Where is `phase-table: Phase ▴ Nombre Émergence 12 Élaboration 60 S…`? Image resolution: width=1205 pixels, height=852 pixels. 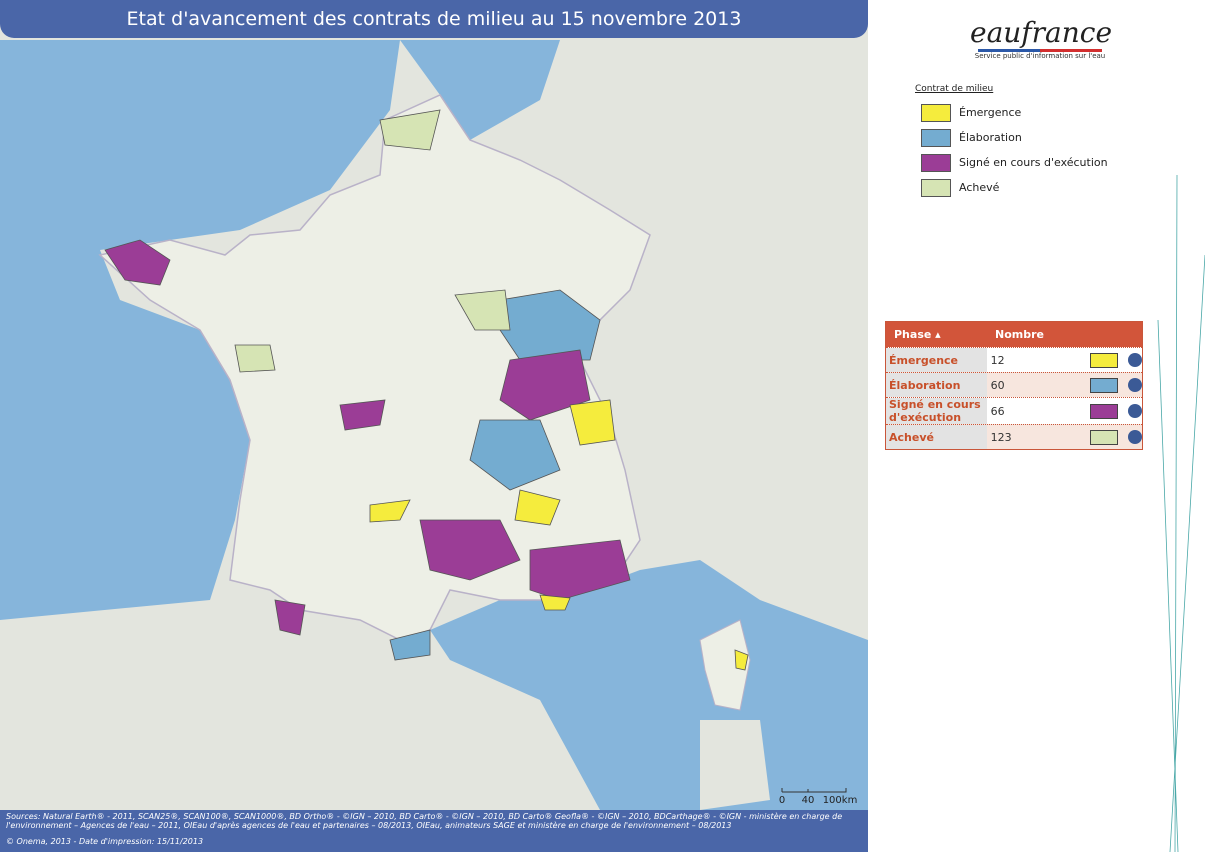
phase-table: Phase ▴ Nombre Émergence 12 Élaboration 60 S… is located at coordinates (1014, 385).